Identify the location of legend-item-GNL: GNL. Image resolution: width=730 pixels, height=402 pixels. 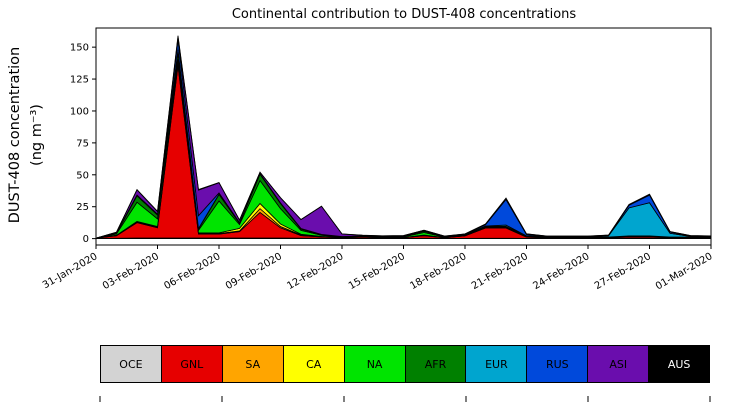
(191, 364).